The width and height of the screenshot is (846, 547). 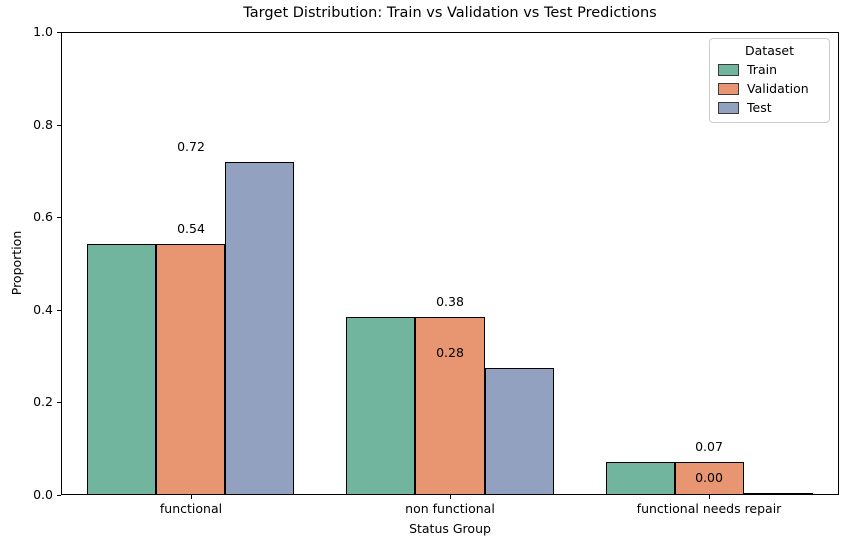 I want to click on bar-value-label: 0.00, so click(x=709, y=477).